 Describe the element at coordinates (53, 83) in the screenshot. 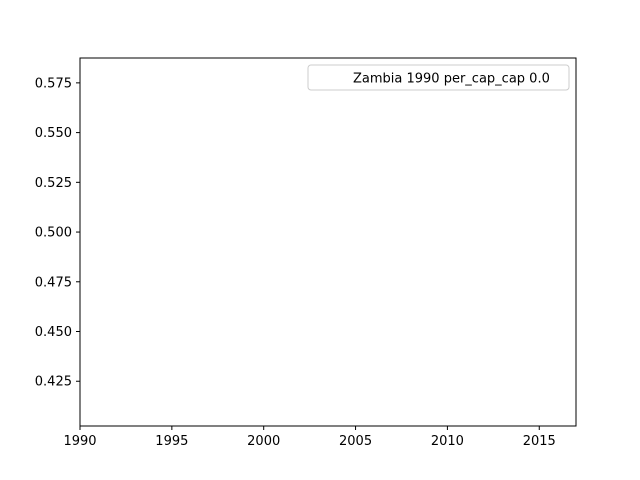

I see `y-tick-label: 0.575` at that location.